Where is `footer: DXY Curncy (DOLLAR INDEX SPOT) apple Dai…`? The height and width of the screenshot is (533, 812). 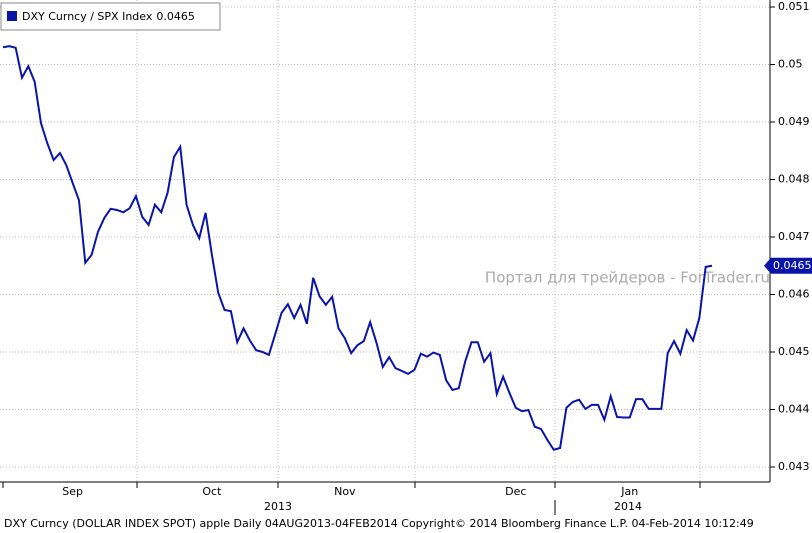
footer: DXY Curncy (DOLLAR INDEX SPOT) apple Dai… is located at coordinates (379, 523).